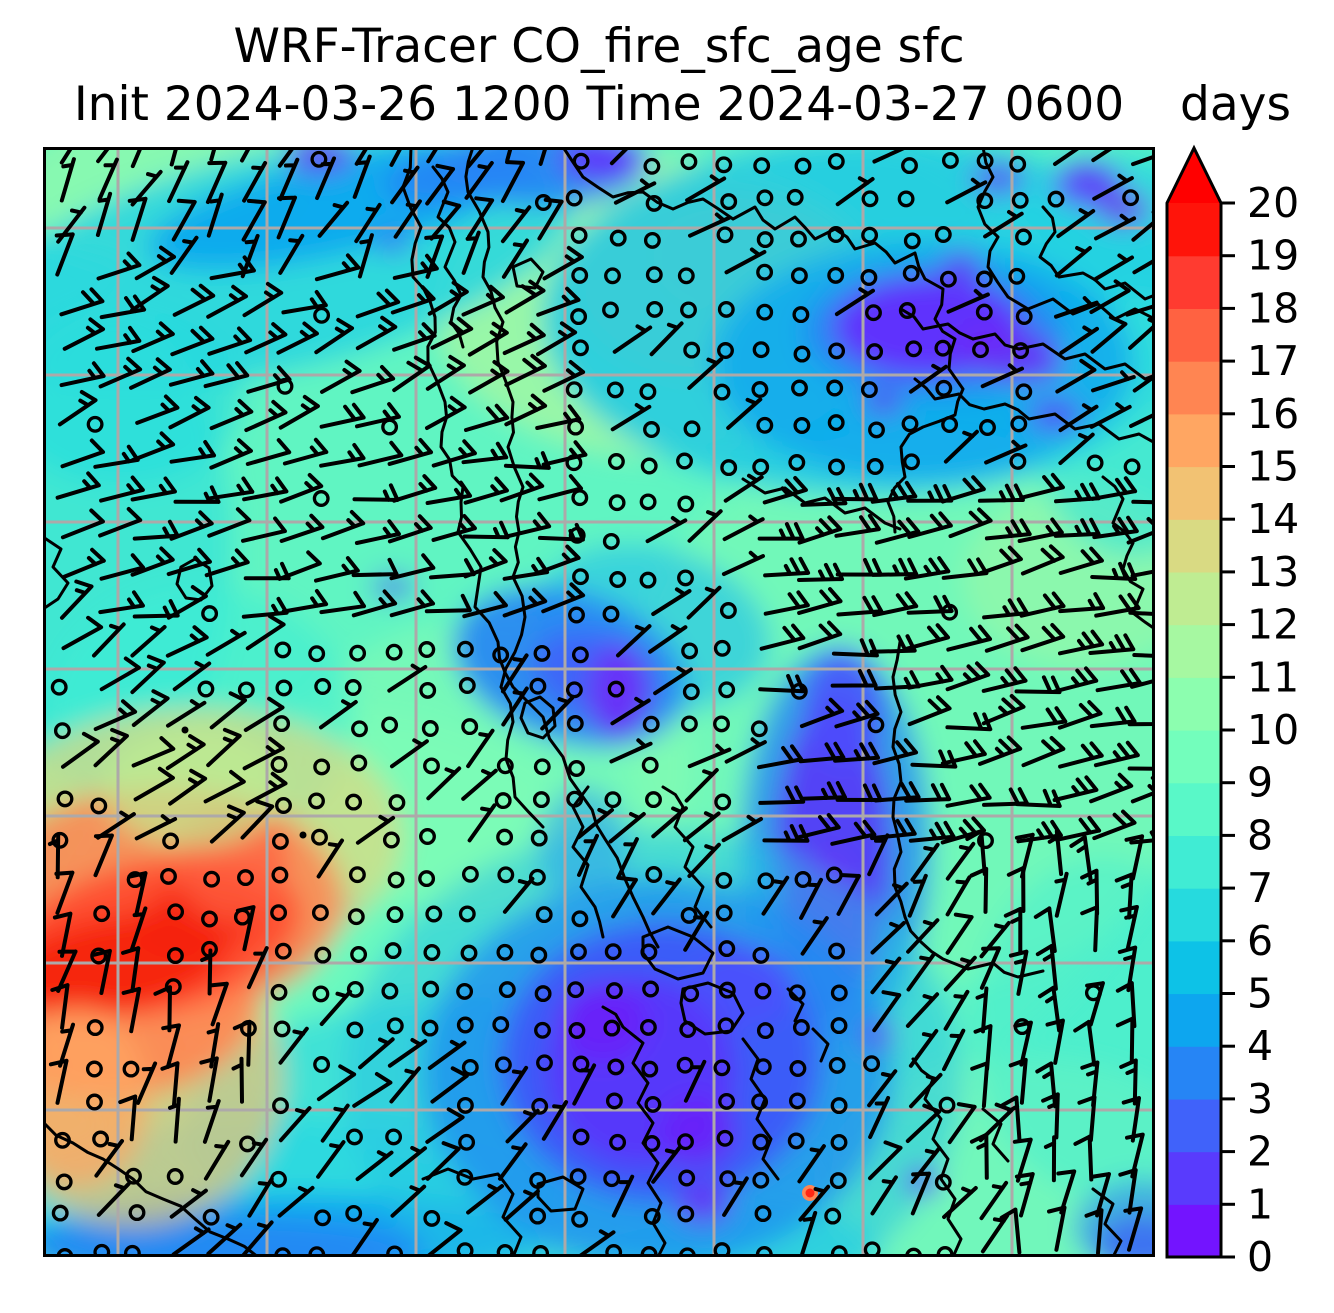  I want to click on colorbar-tick-label: 17, so click(1273, 361).